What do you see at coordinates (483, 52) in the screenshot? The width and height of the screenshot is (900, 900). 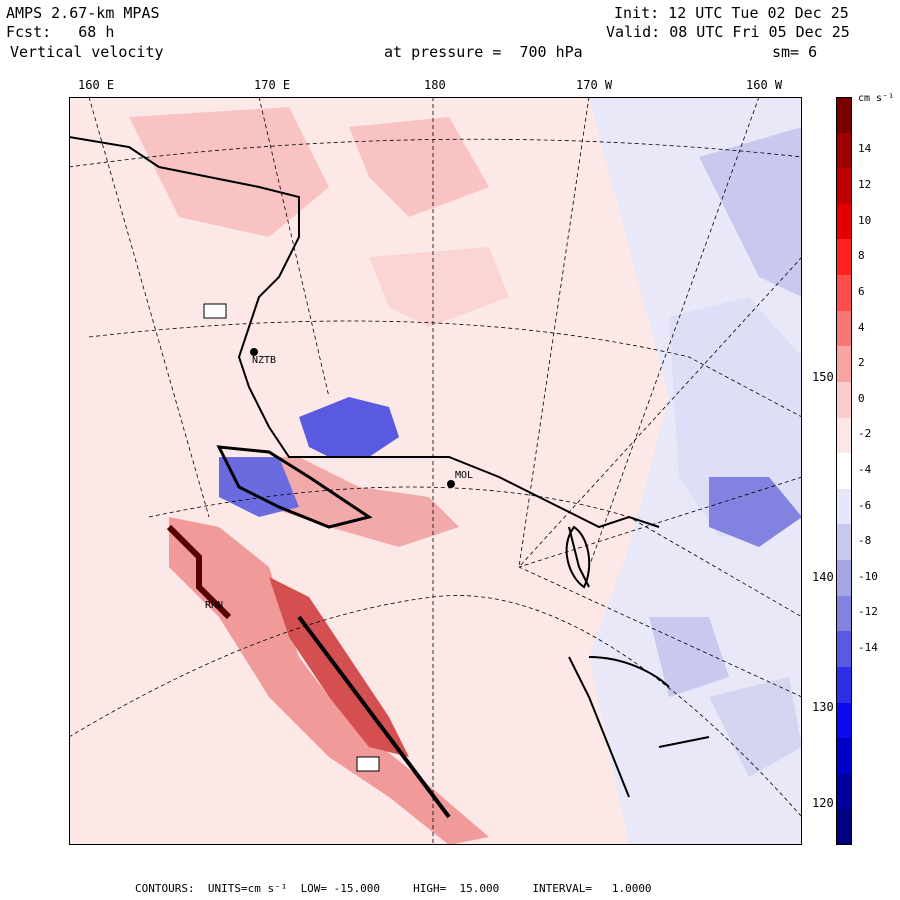 I see `pressure-level: at pressure = 700 hPa` at bounding box center [483, 52].